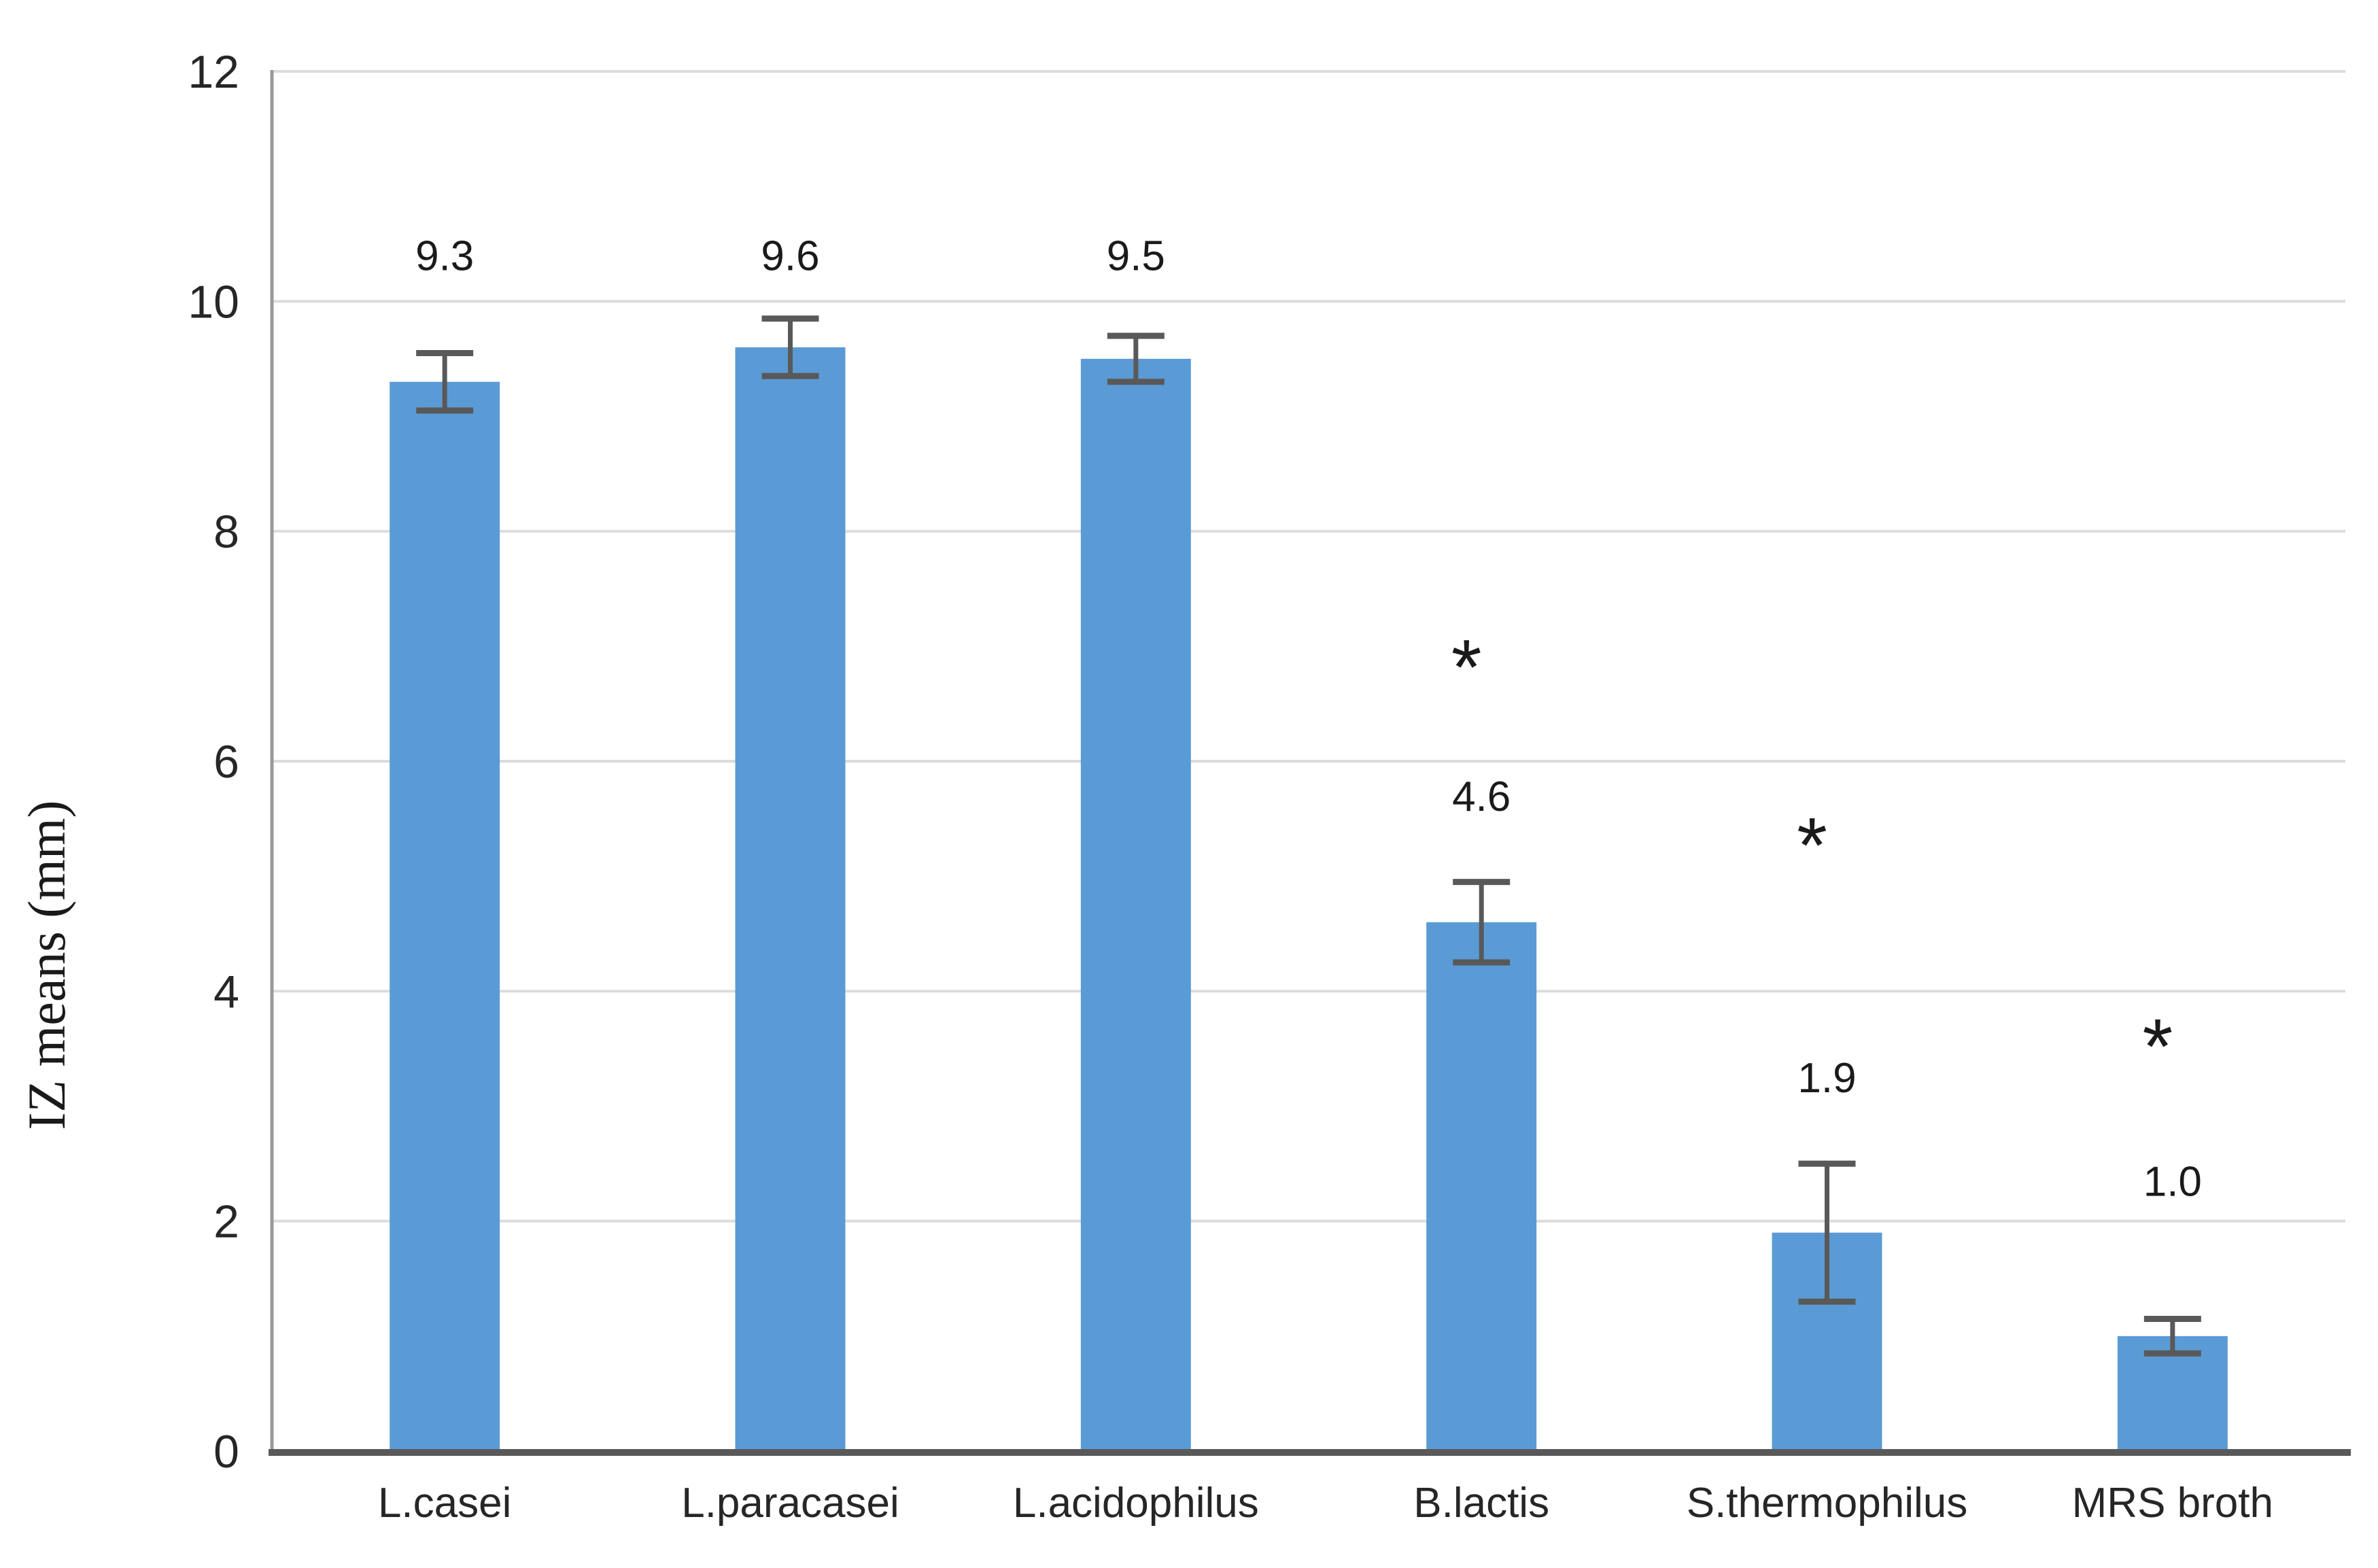 This screenshot has height=1568, width=2378. I want to click on x-category-label: B.lactis, so click(1481, 1503).